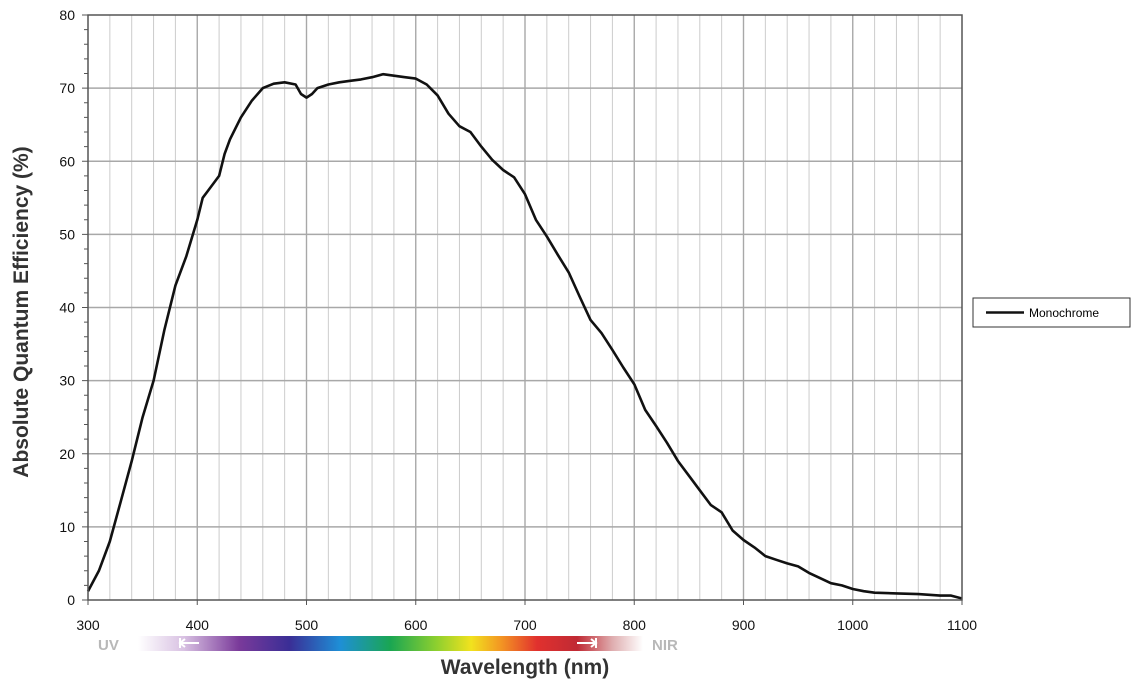  Describe the element at coordinates (962, 625) in the screenshot. I see `x-tick-label: 1100` at that location.